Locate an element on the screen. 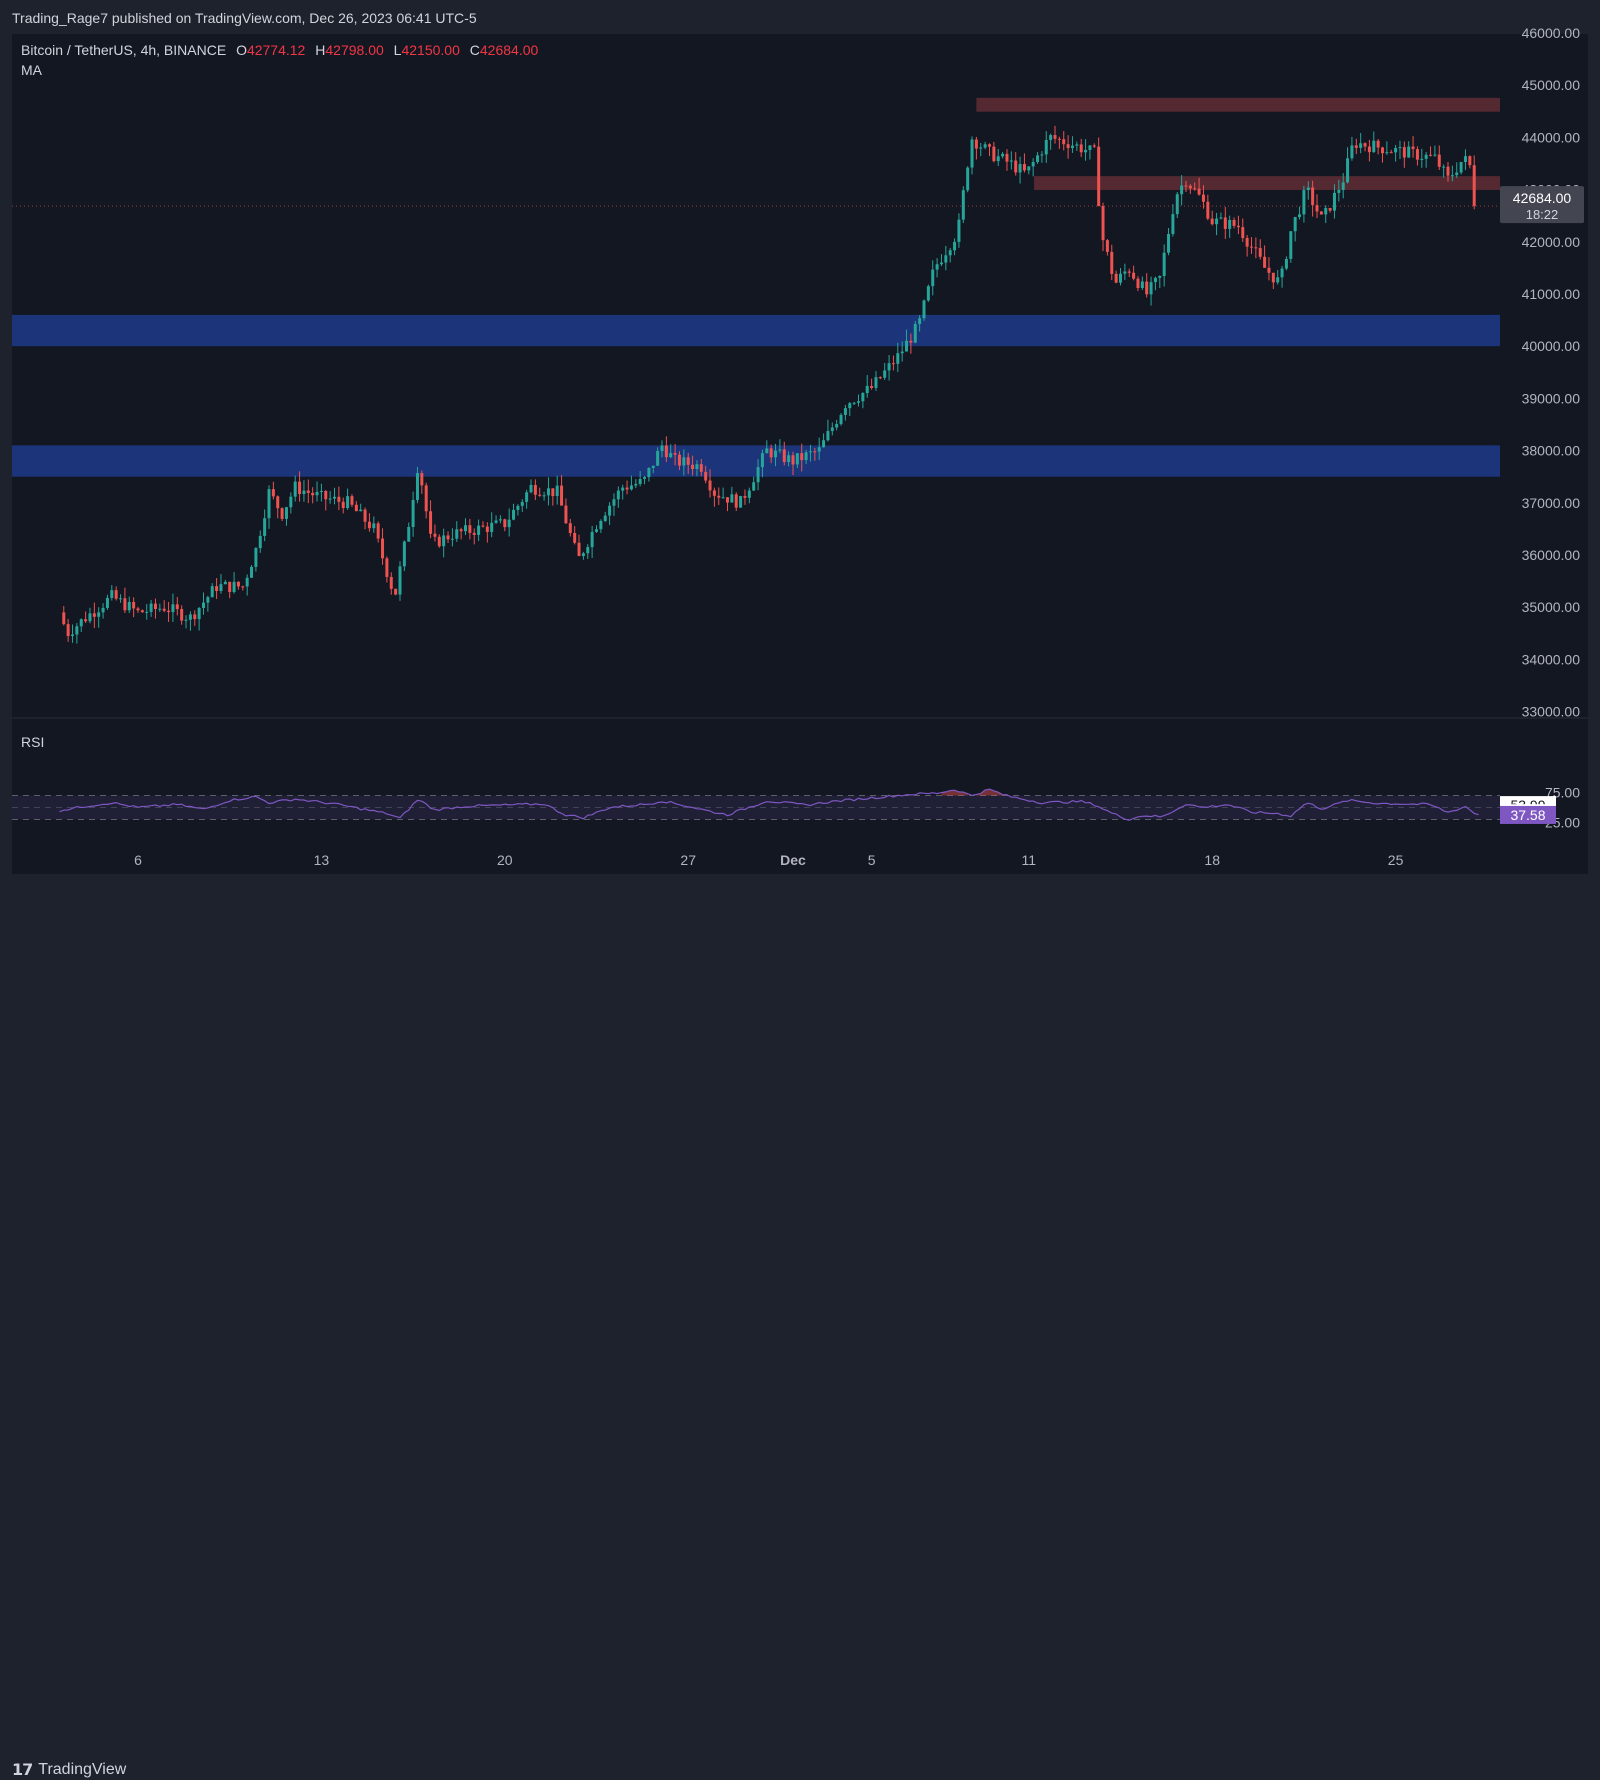  tradingview-brand: 𝟭𝟳 TradingView is located at coordinates (69, 1770).